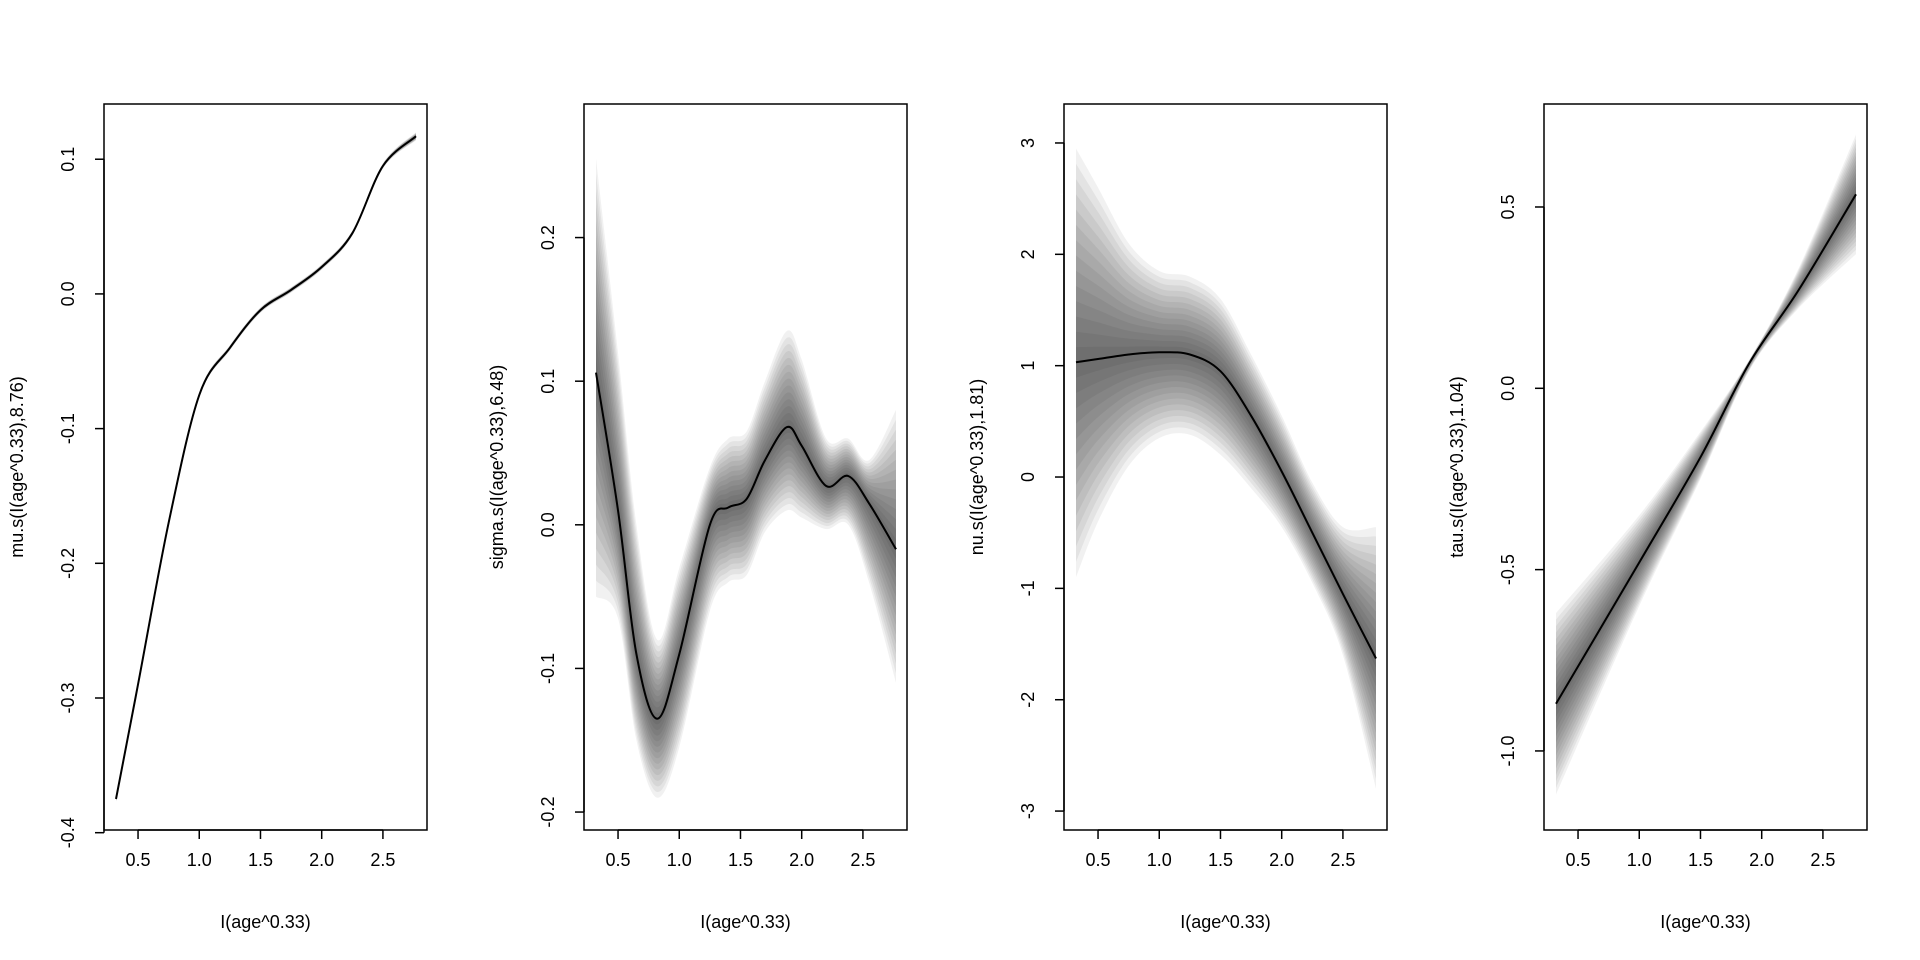  What do you see at coordinates (1457, 467) in the screenshot?
I see `y-axis-label: tau.s(I(age^0.33),1.04)` at bounding box center [1457, 467].